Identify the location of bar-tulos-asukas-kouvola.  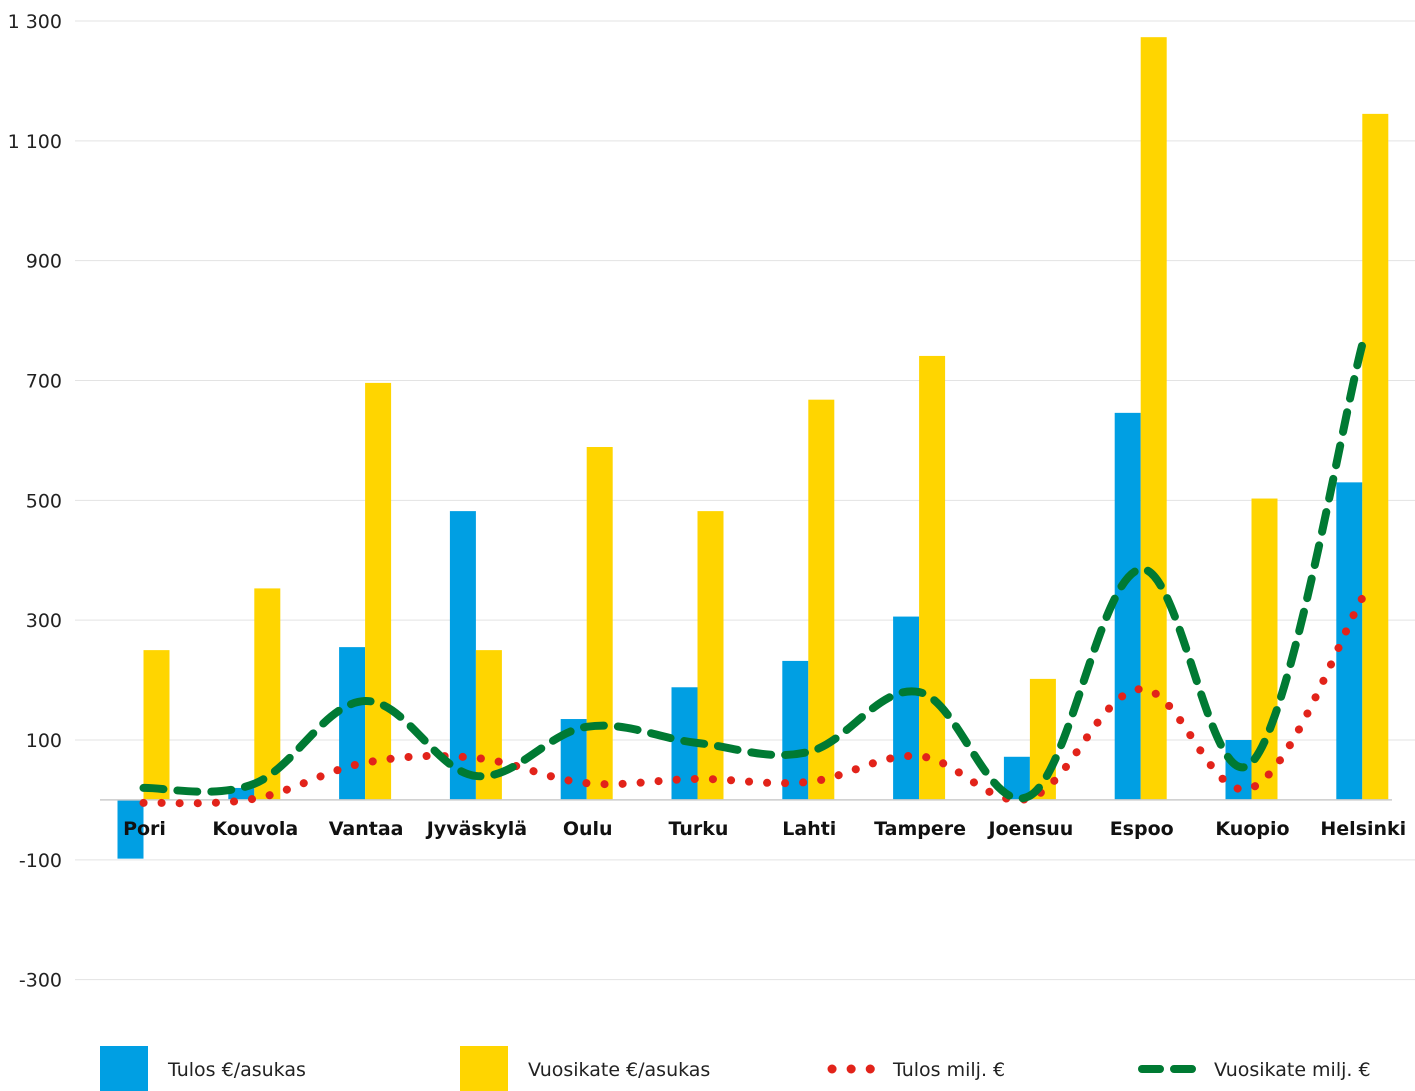
(241, 793).